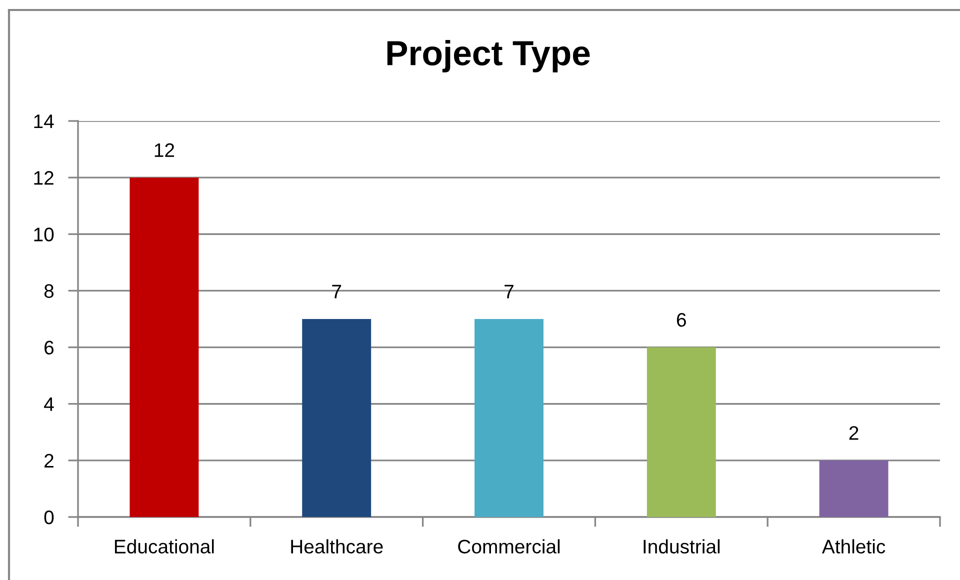 This screenshot has width=960, height=580. What do you see at coordinates (49, 347) in the screenshot?
I see `y-tick-label: 6` at bounding box center [49, 347].